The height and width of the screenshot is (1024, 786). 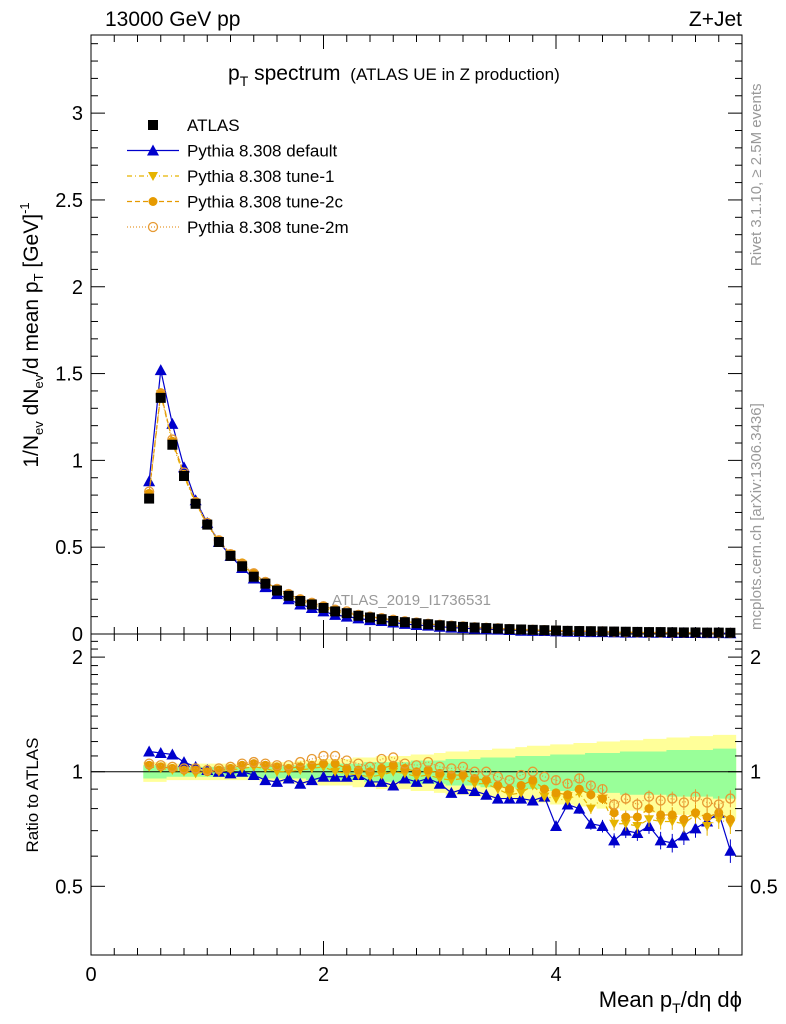 I want to click on ratio-line-tune2m, so click(x=440, y=780).